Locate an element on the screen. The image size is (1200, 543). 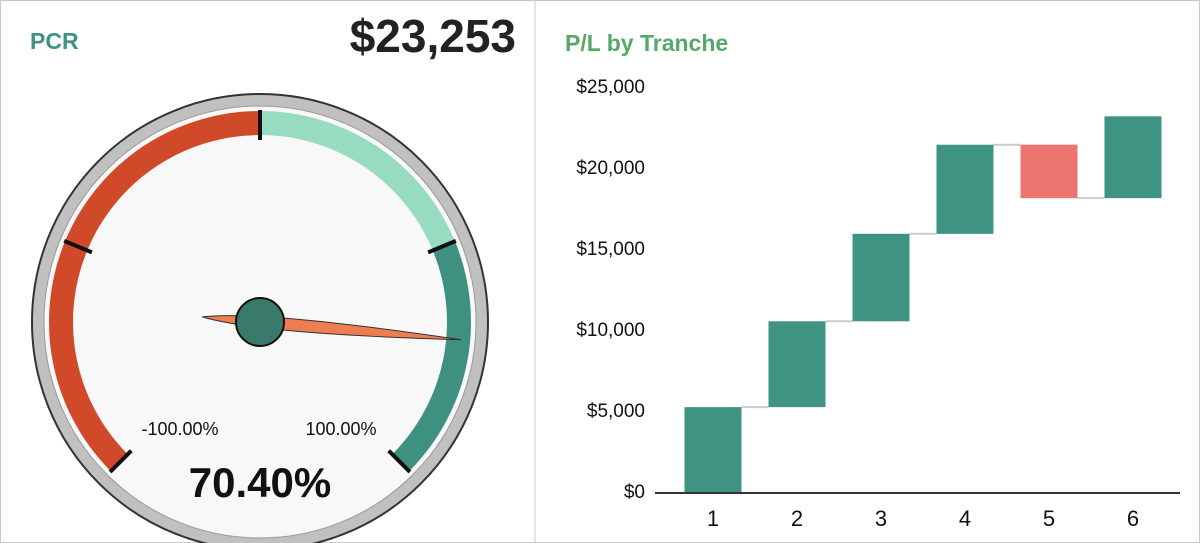
x-tick-label: 5 is located at coordinates (1049, 518).